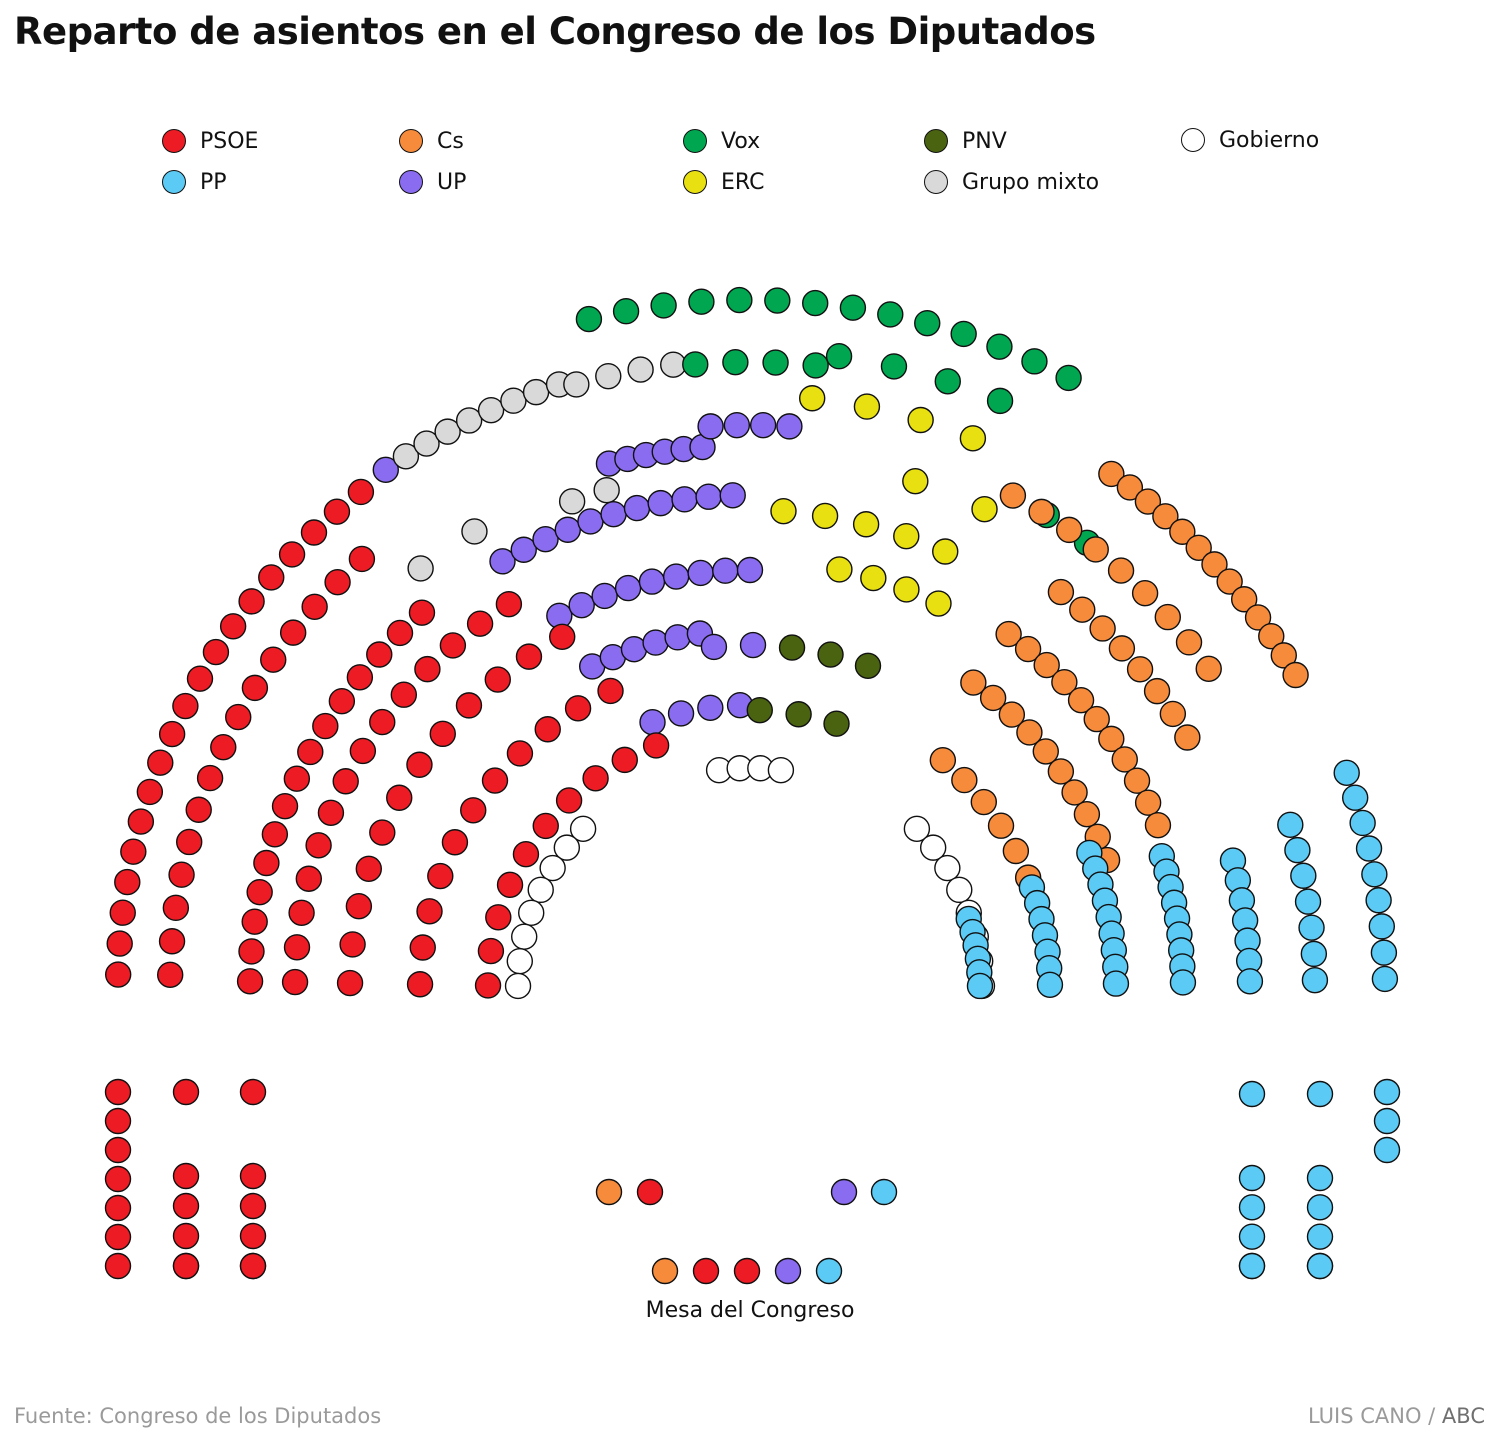 Image resolution: width=1499 pixels, height=1436 pixels. What do you see at coordinates (936, 141) in the screenshot?
I see `legend-dot-pnv` at bounding box center [936, 141].